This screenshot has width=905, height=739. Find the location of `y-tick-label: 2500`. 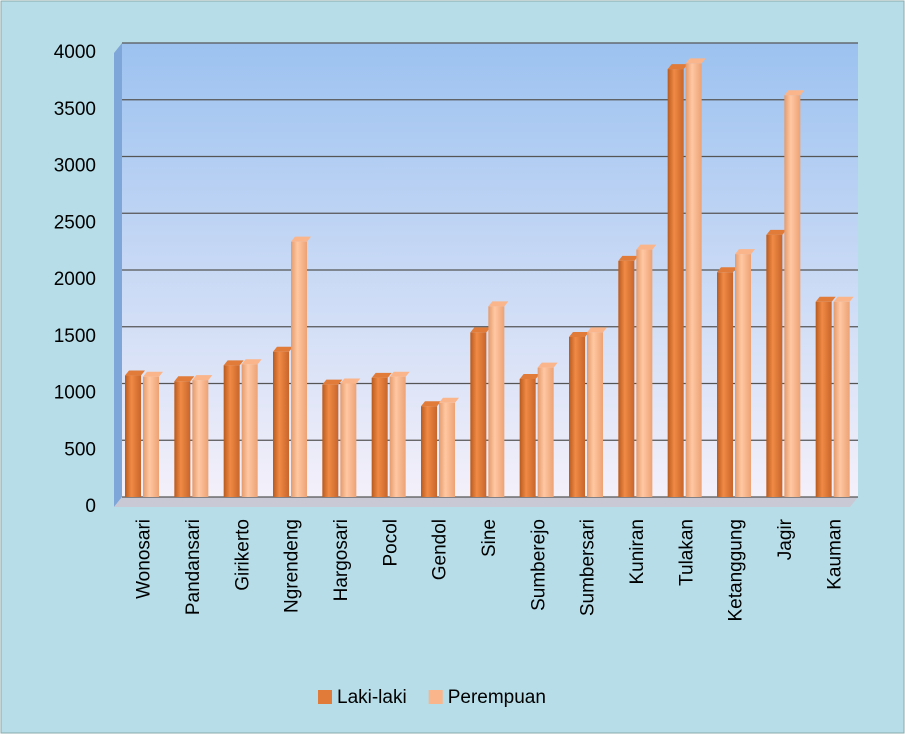

y-tick-label: 2500 is located at coordinates (75, 222).